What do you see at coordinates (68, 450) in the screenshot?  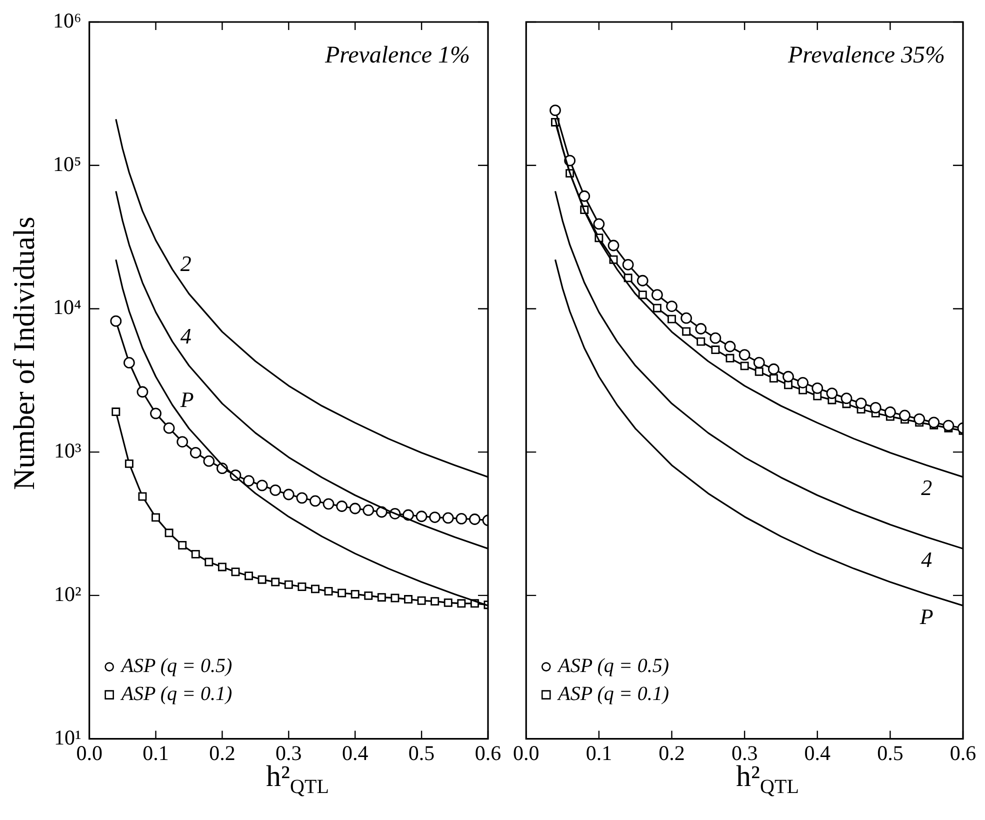 I see `y-tick-label: 10³` at bounding box center [68, 450].